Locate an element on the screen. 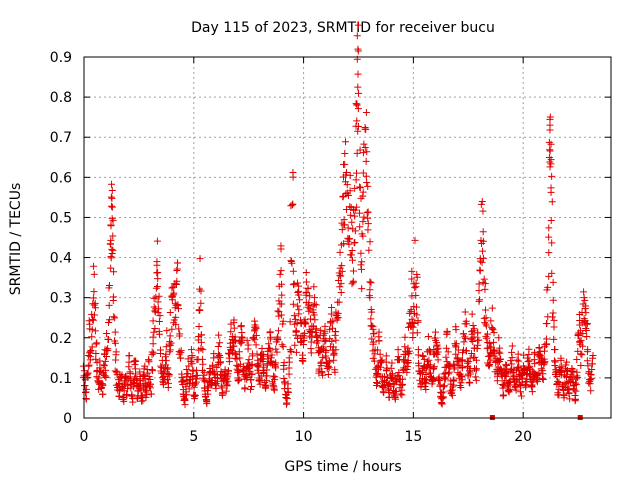 The image size is (640, 480). y-tick-label: 0.9 is located at coordinates (61, 58).